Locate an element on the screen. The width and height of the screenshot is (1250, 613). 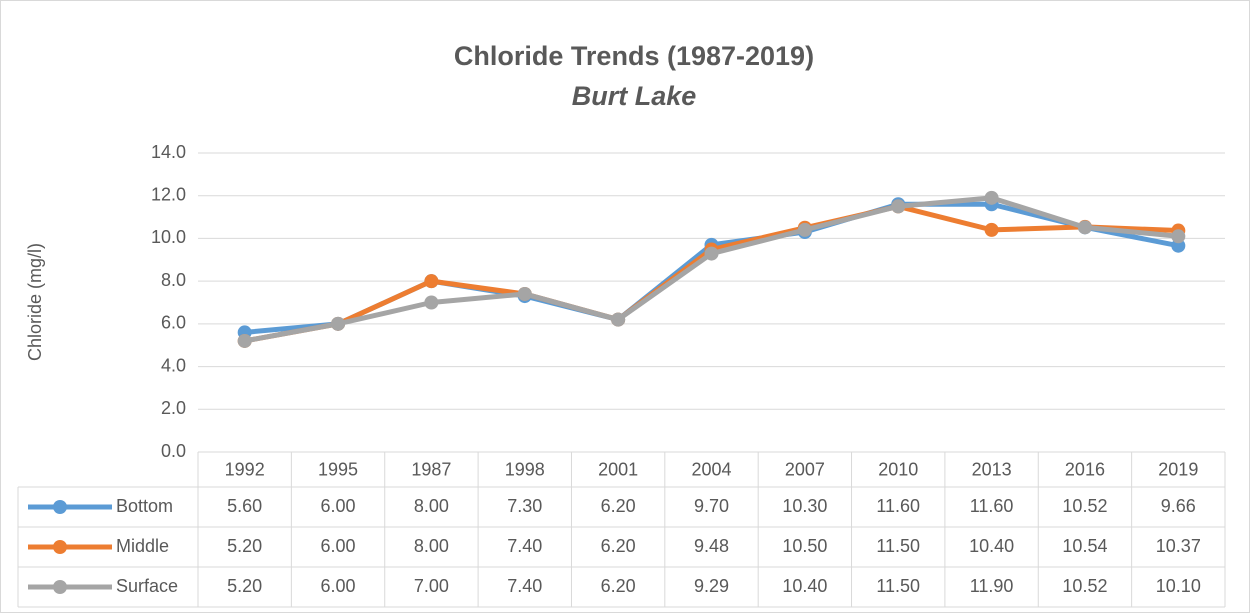
y-tick-label: 0.0 is located at coordinates (173, 451).